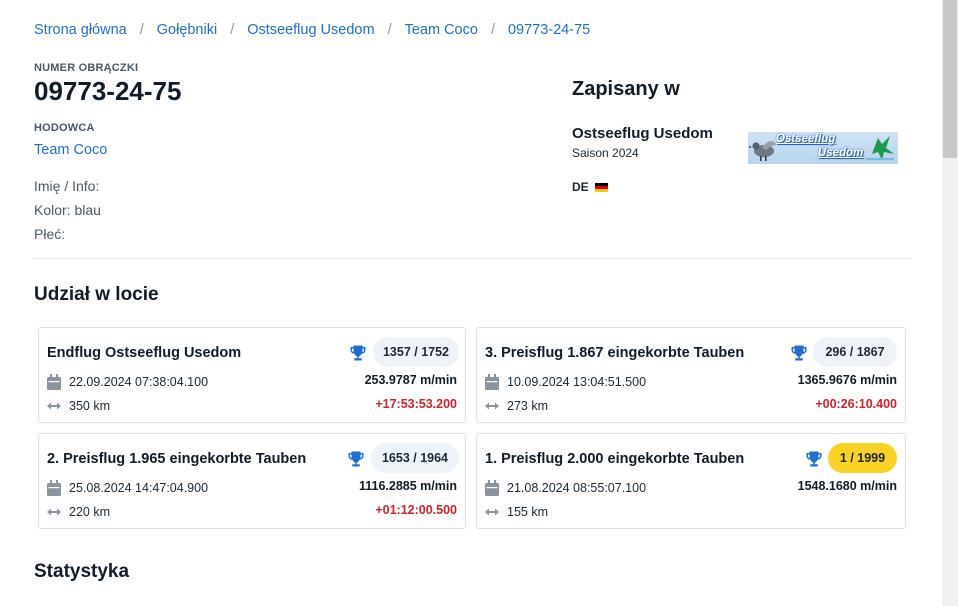 The image size is (958, 606). I want to click on breadcrumb-club: Ostseeflug Usedom, so click(311, 30).